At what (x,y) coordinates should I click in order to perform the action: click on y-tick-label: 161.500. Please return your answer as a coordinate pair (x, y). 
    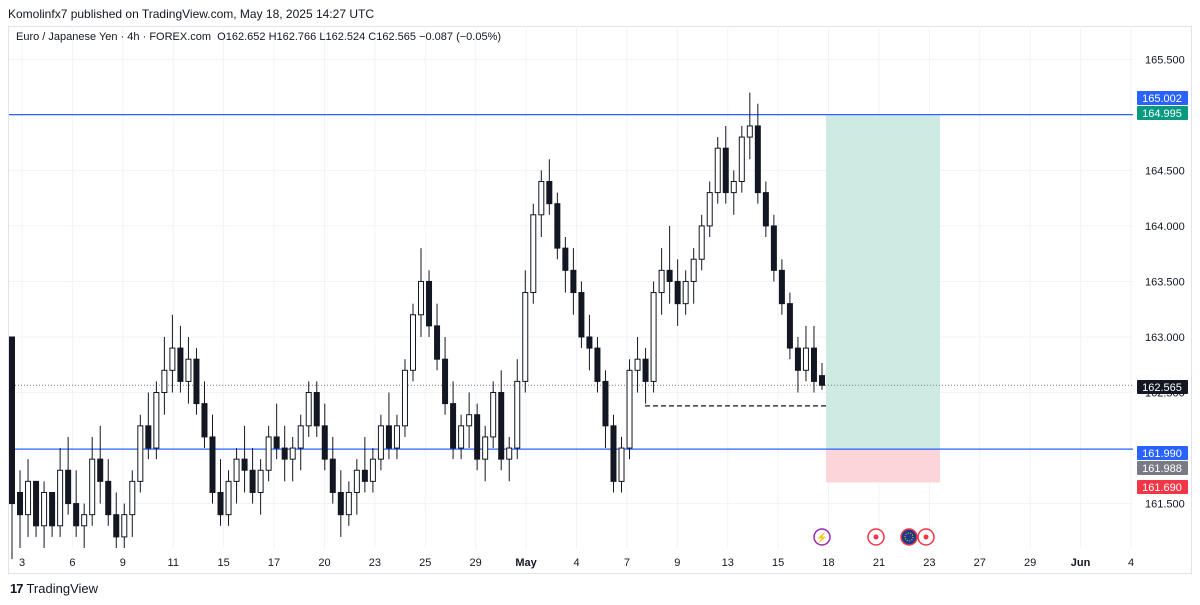
    Looking at the image, I should click on (1165, 505).